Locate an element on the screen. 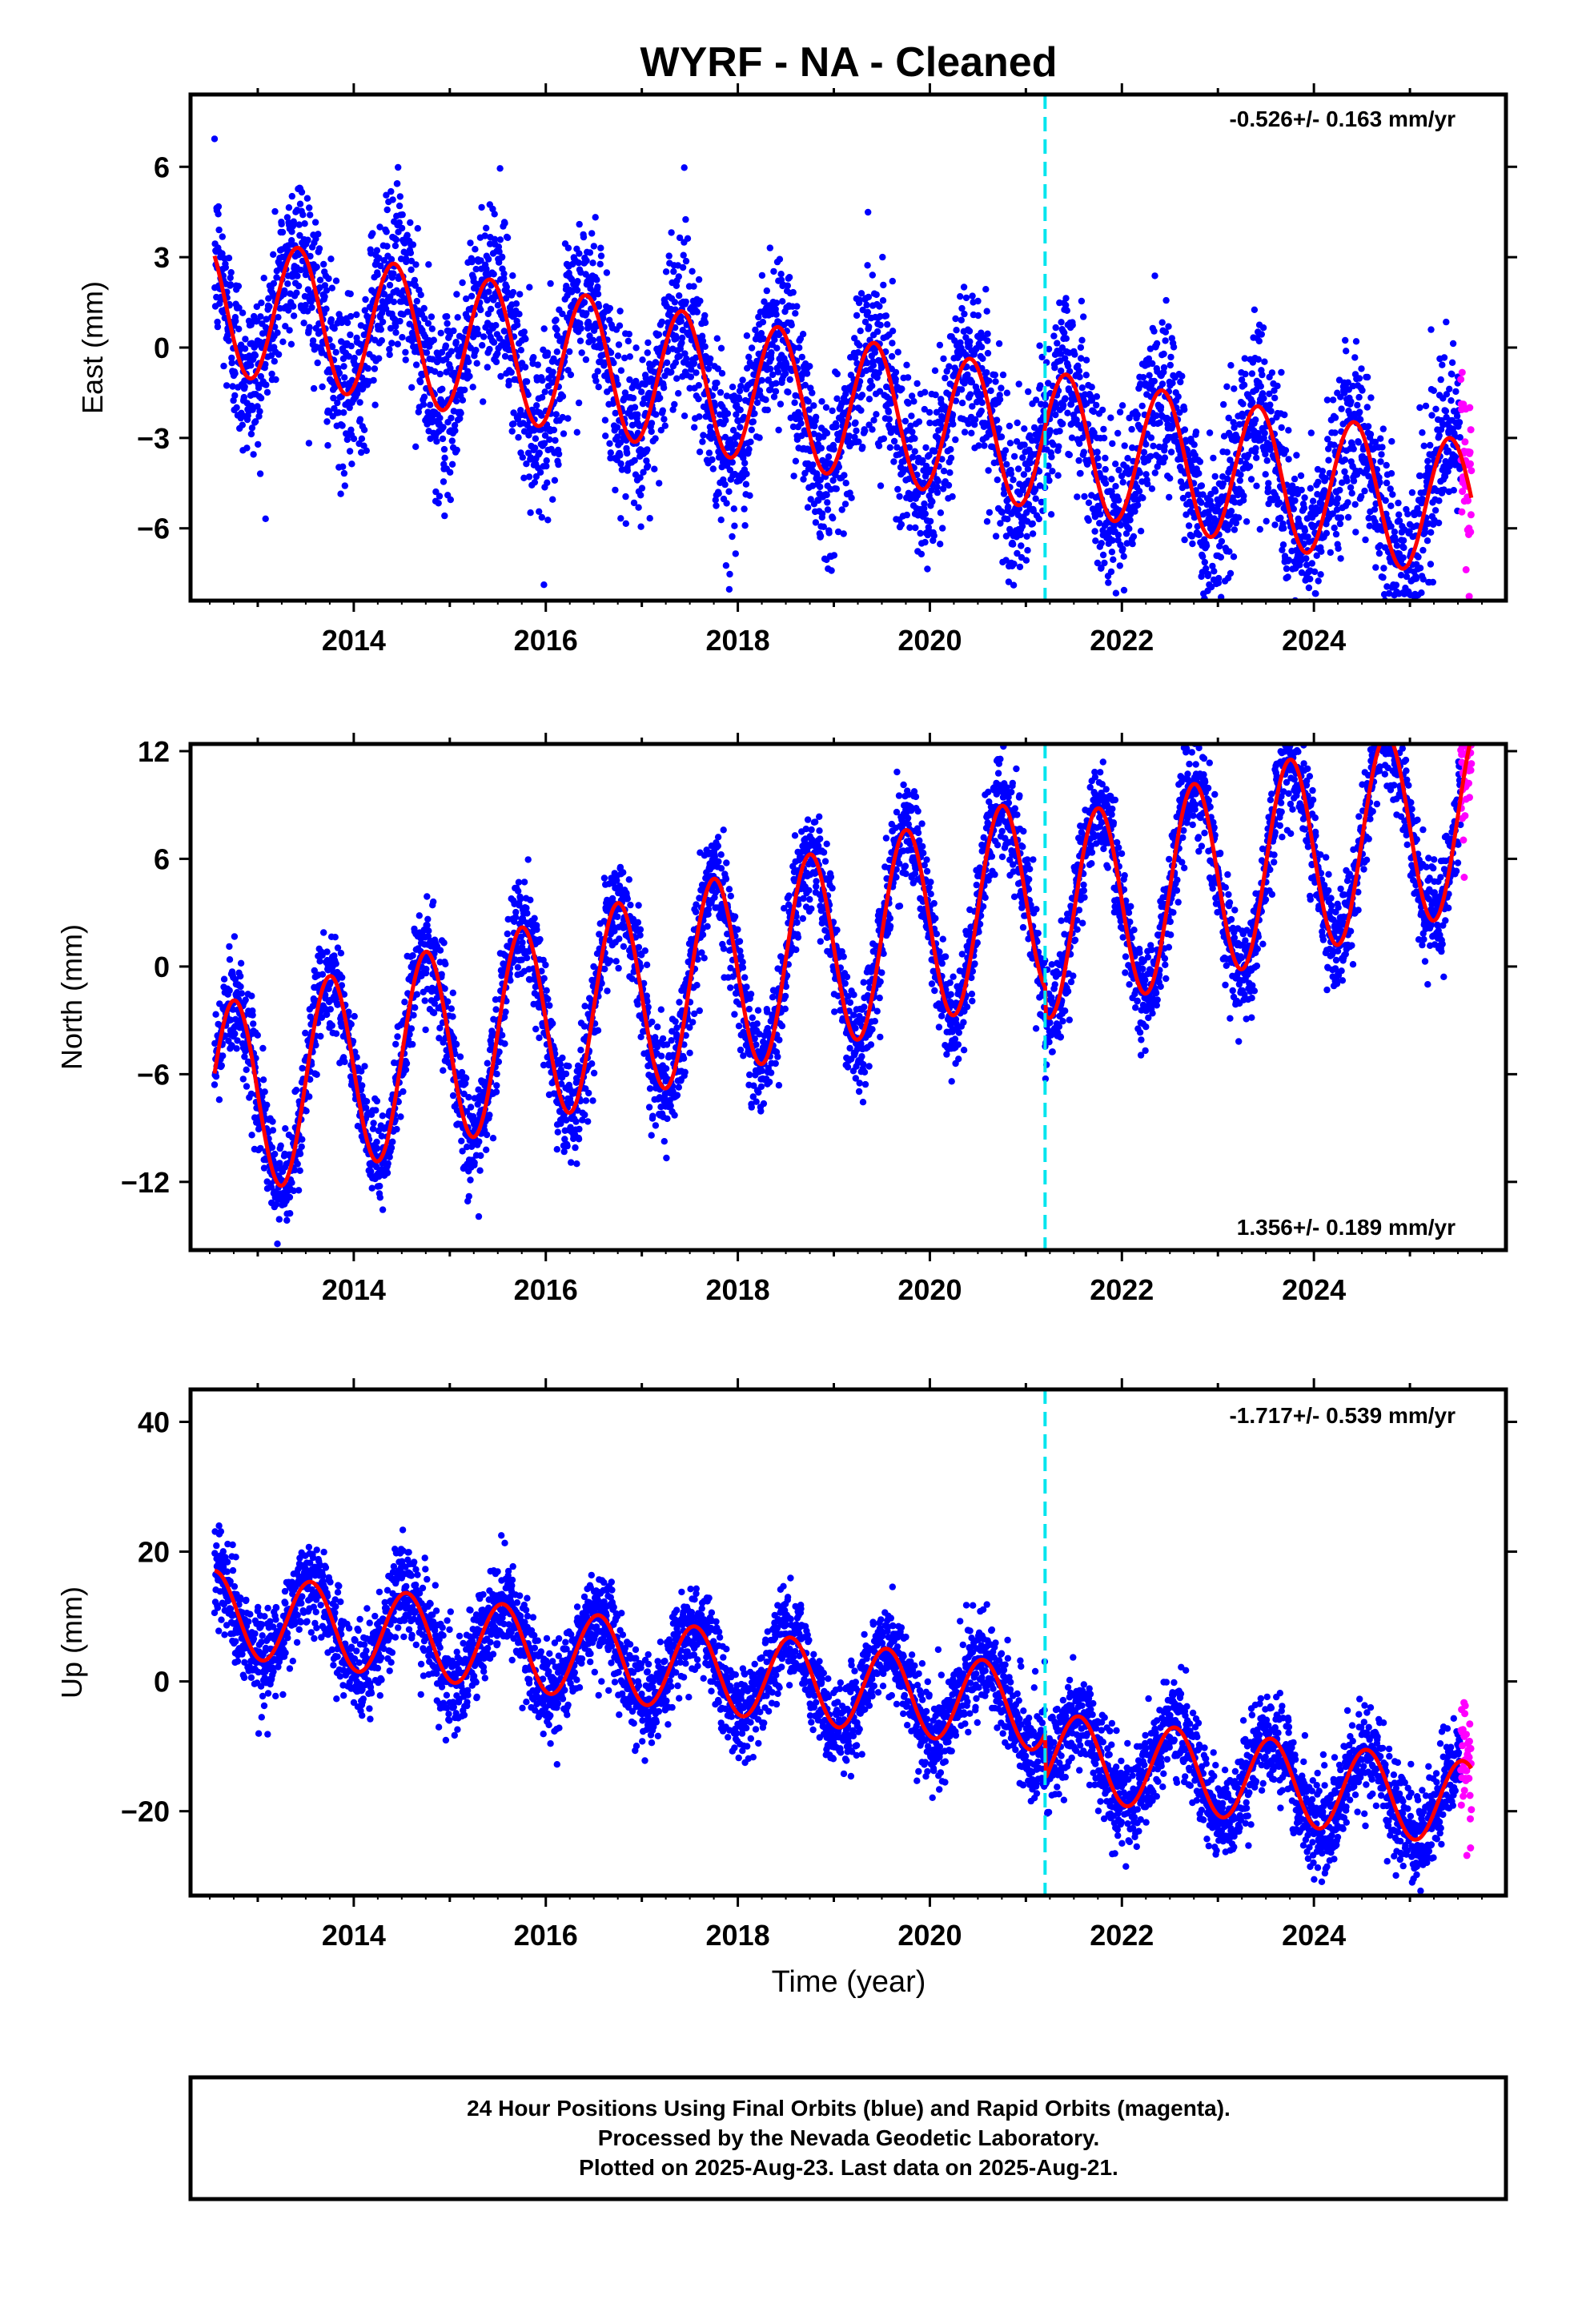 The height and width of the screenshot is (2324, 1582). chart-title: WYRF - NA - Cleaned is located at coordinates (849, 62).